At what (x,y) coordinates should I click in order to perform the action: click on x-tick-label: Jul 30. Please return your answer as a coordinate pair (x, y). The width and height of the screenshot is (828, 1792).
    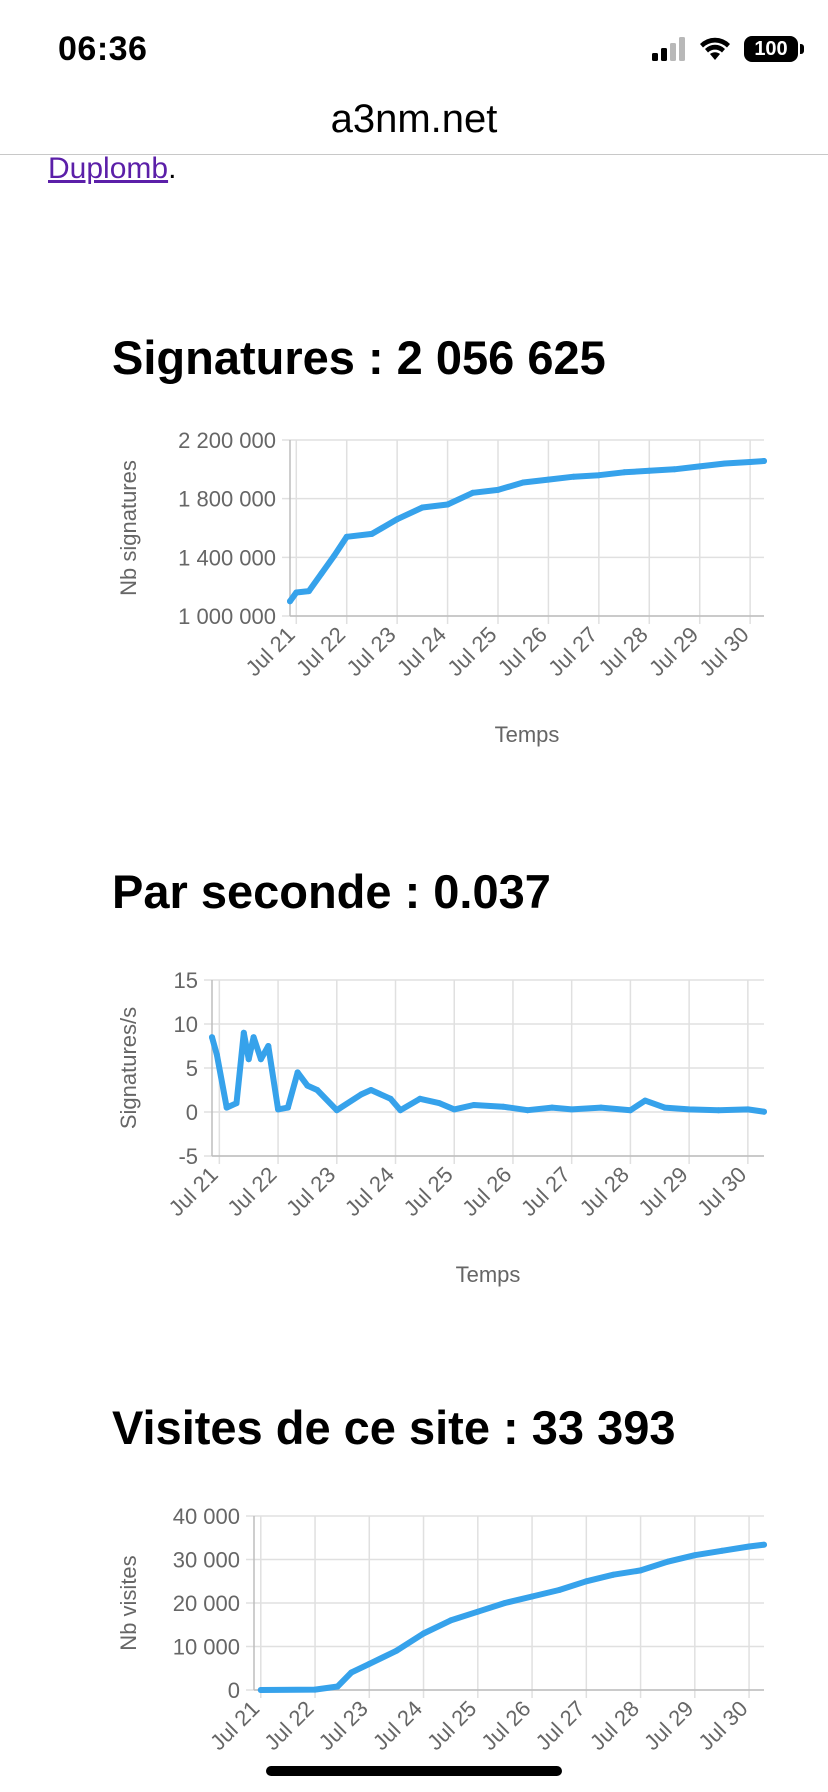
    Looking at the image, I should click on (723, 651).